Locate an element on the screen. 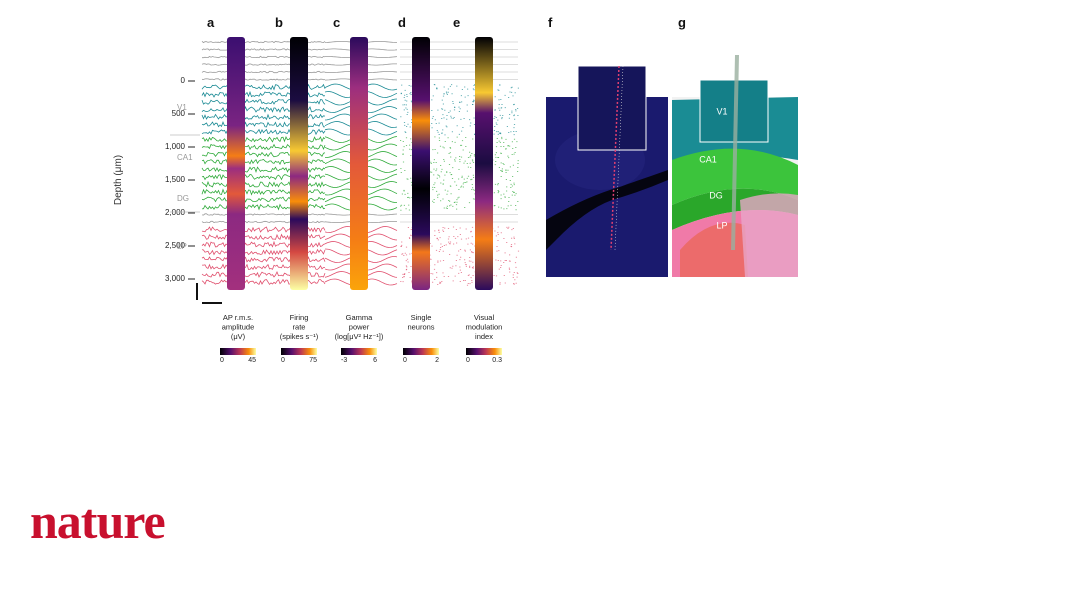 The image size is (1066, 600). panel-label: c is located at coordinates (336, 22).